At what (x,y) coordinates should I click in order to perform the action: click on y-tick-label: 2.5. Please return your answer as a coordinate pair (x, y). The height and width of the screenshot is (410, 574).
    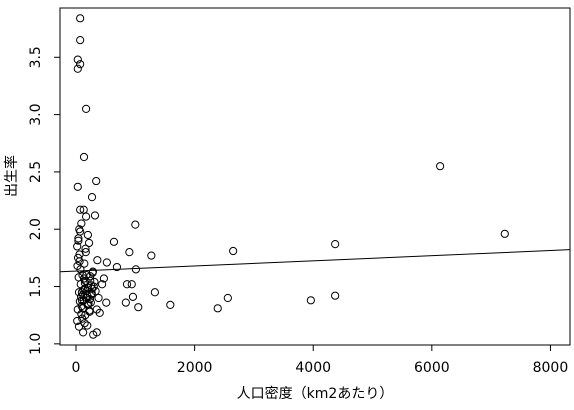
    Looking at the image, I should click on (36, 172).